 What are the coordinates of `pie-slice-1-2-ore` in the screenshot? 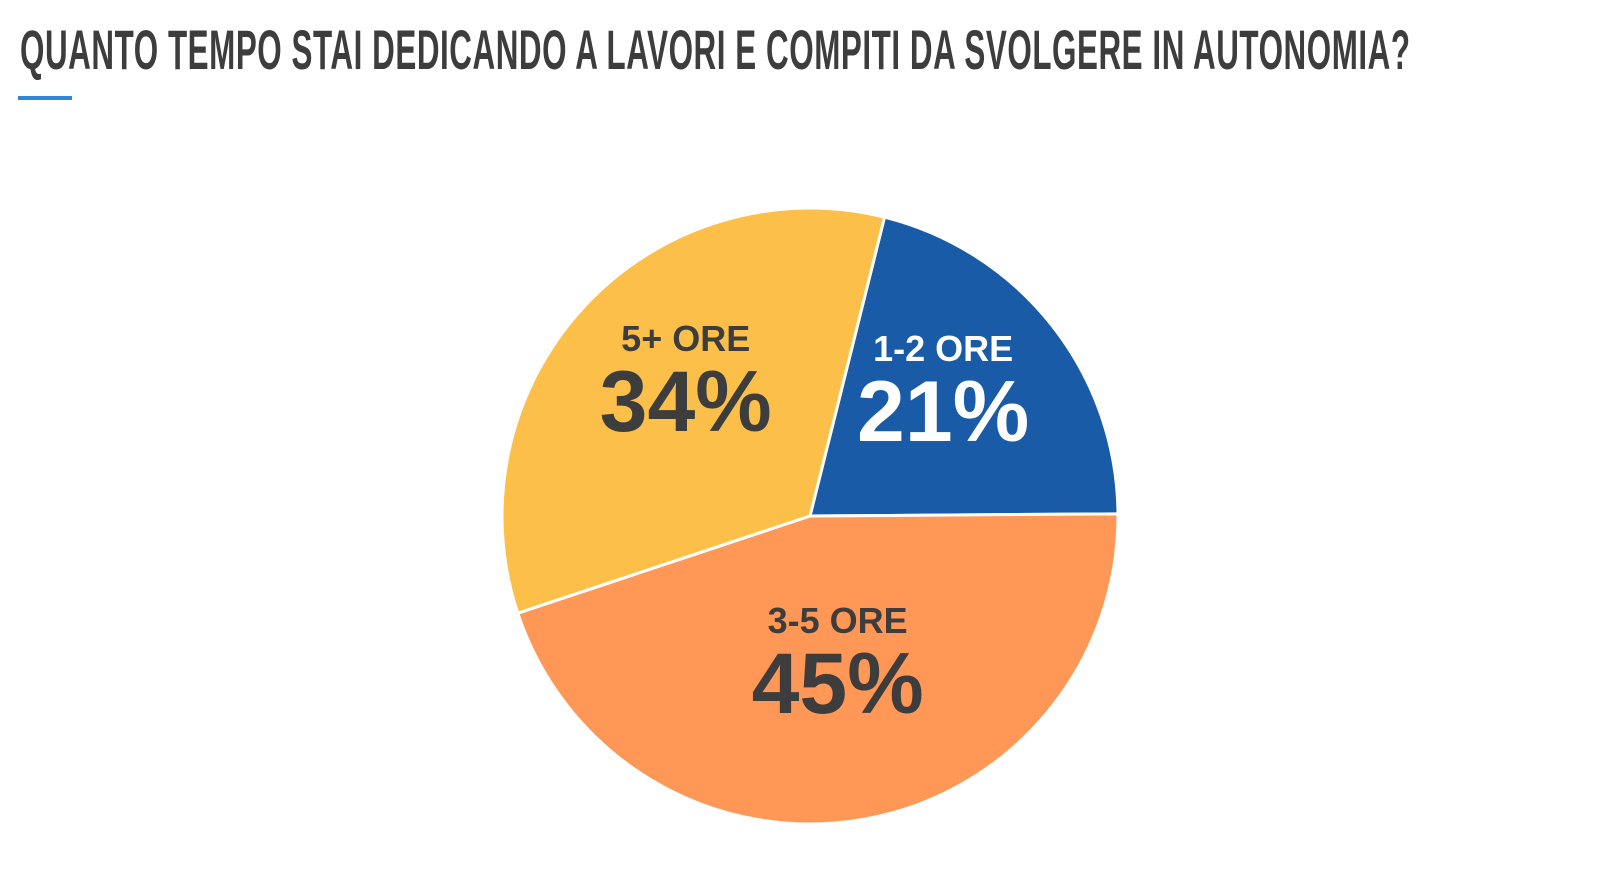 It's located at (964, 366).